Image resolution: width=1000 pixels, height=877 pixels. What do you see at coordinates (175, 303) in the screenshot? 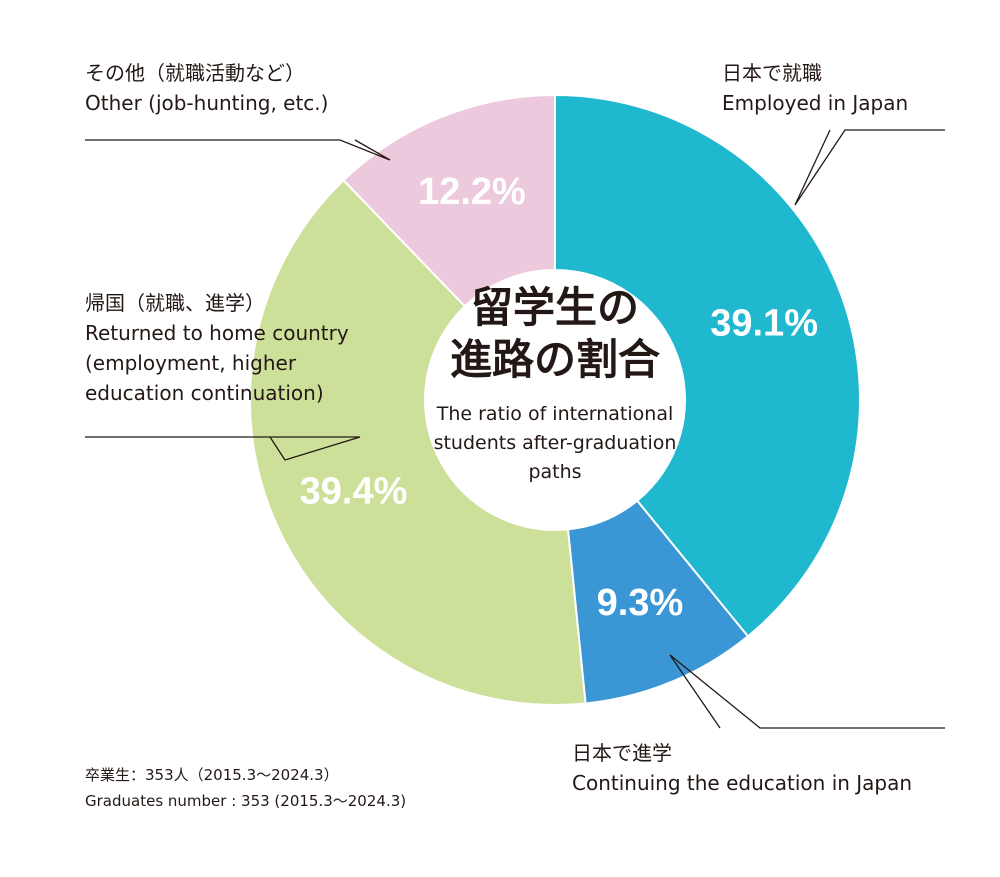
I see `category-ja: 帰国（就職、進学）` at bounding box center [175, 303].